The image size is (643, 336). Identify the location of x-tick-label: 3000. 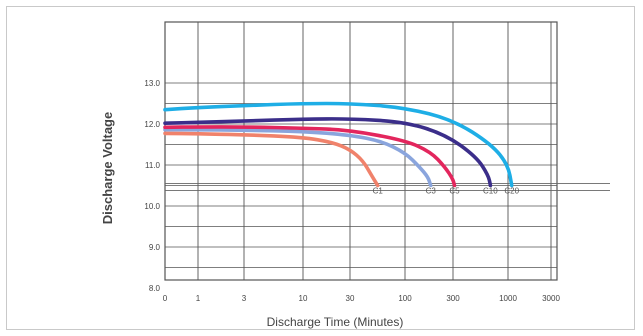
(551, 298).